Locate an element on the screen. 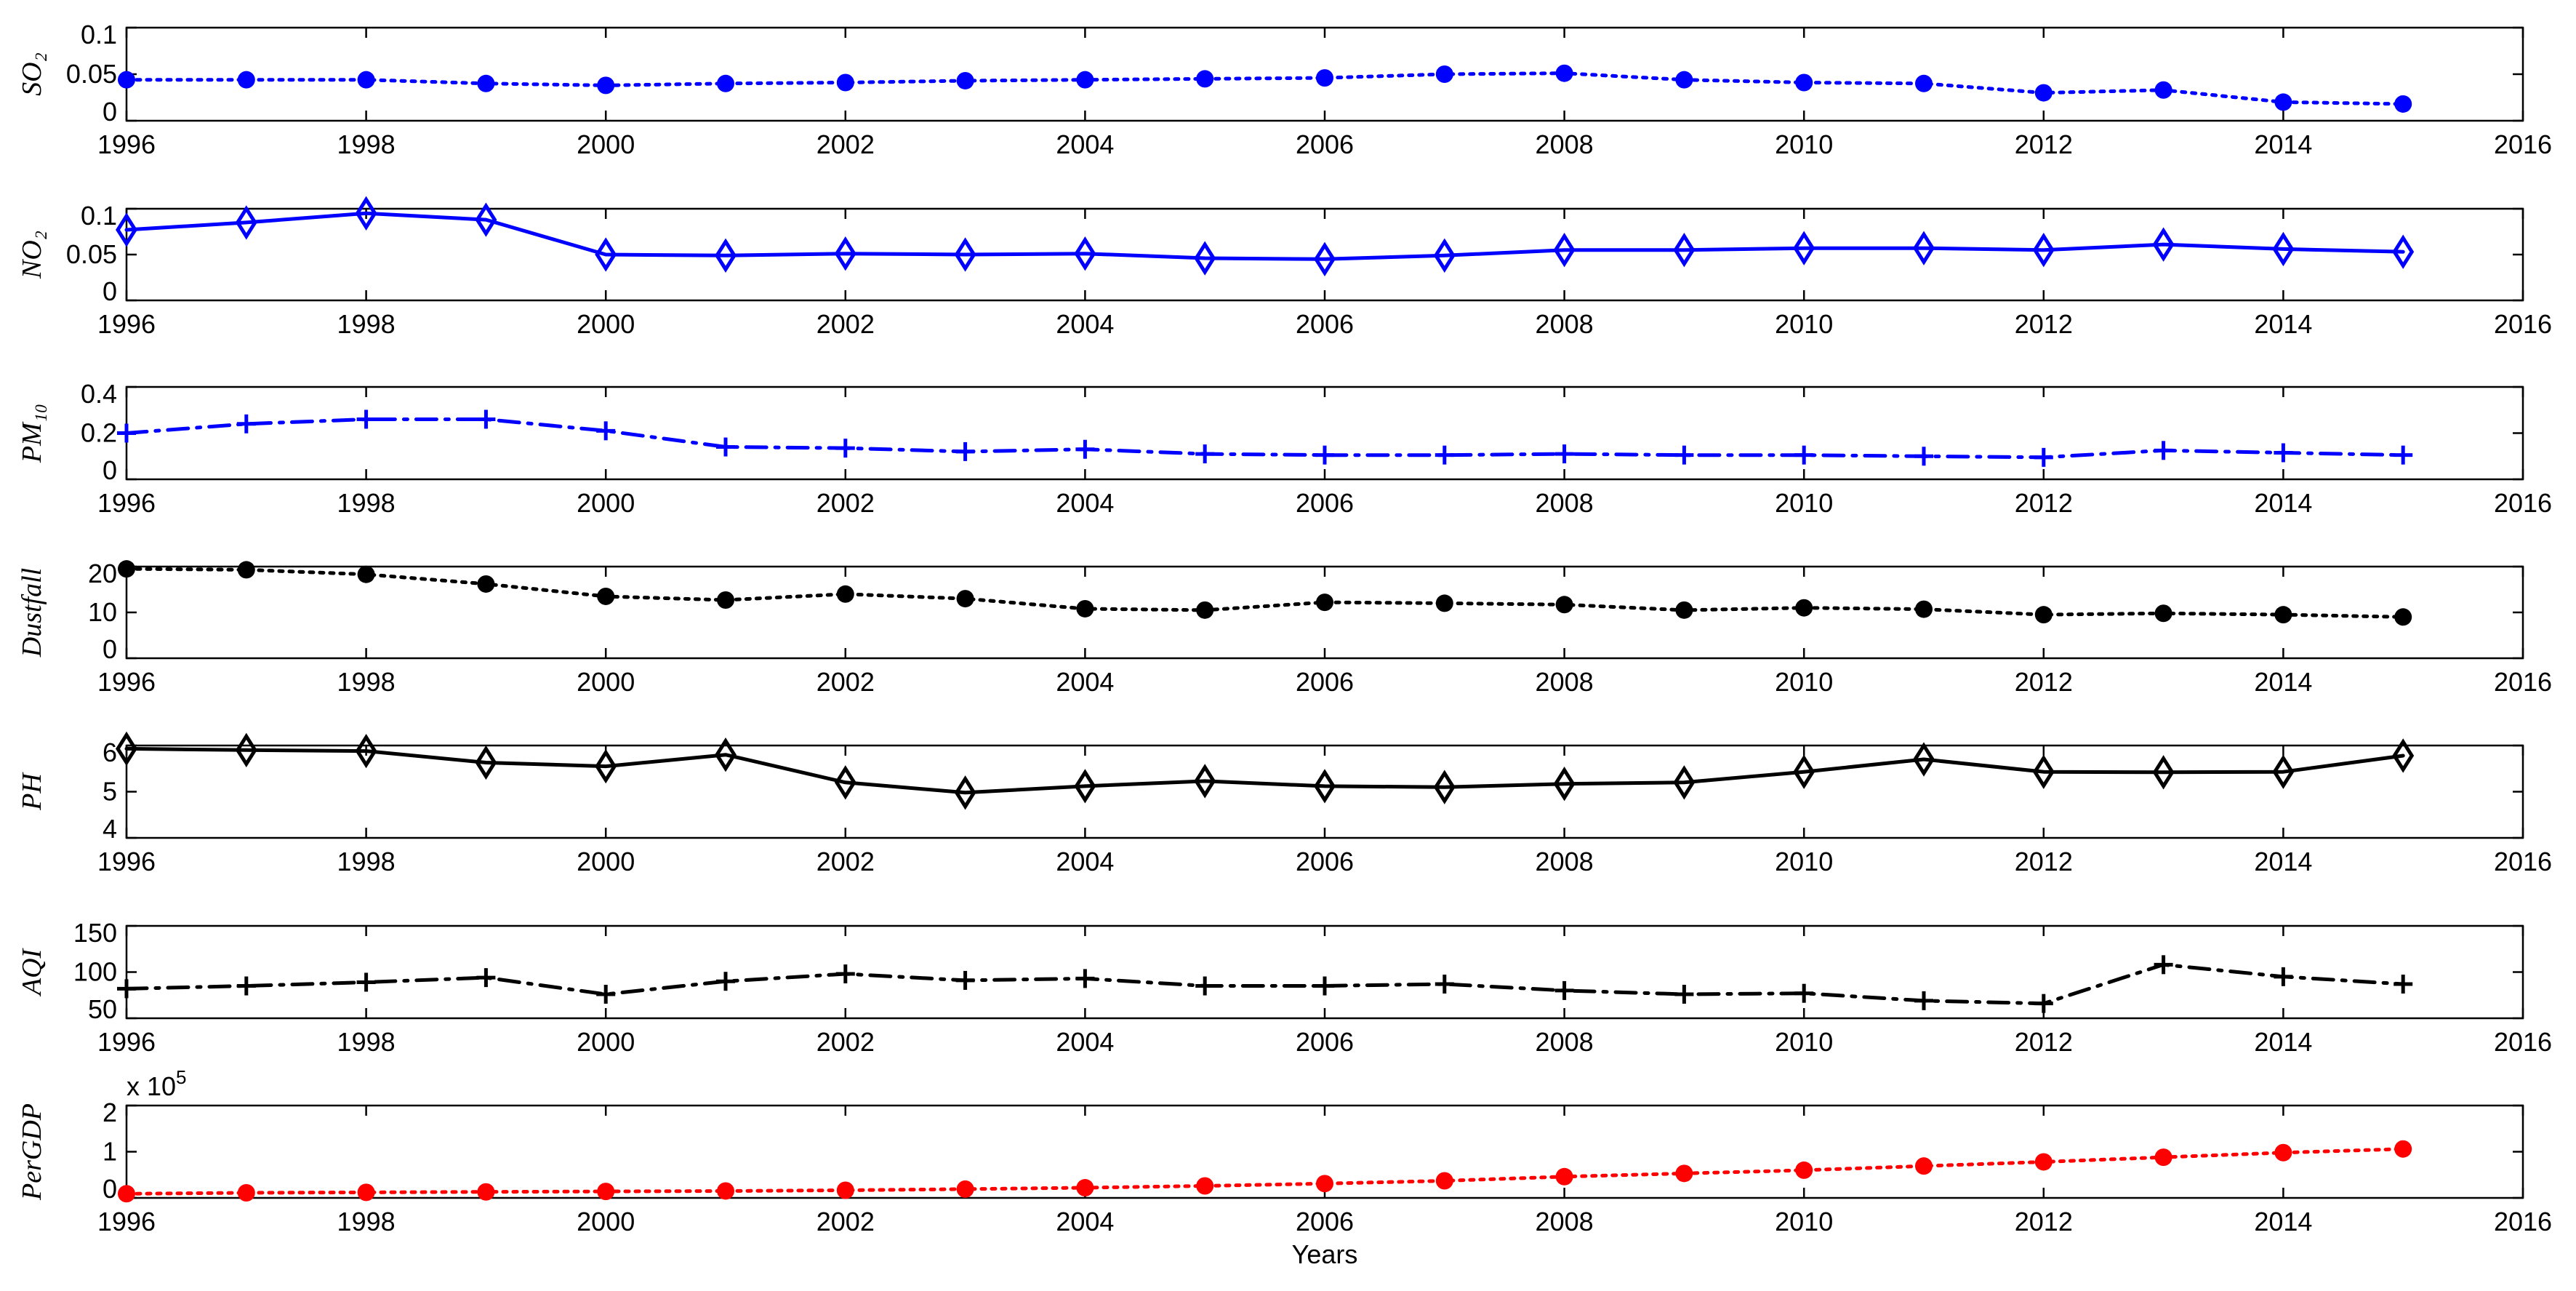 The image size is (2576, 1291). y-tick-label: 4 is located at coordinates (110, 829).